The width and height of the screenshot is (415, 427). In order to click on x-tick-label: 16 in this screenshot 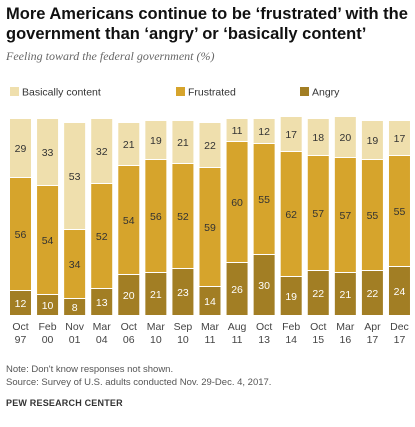, I will do `click(345, 340)`.